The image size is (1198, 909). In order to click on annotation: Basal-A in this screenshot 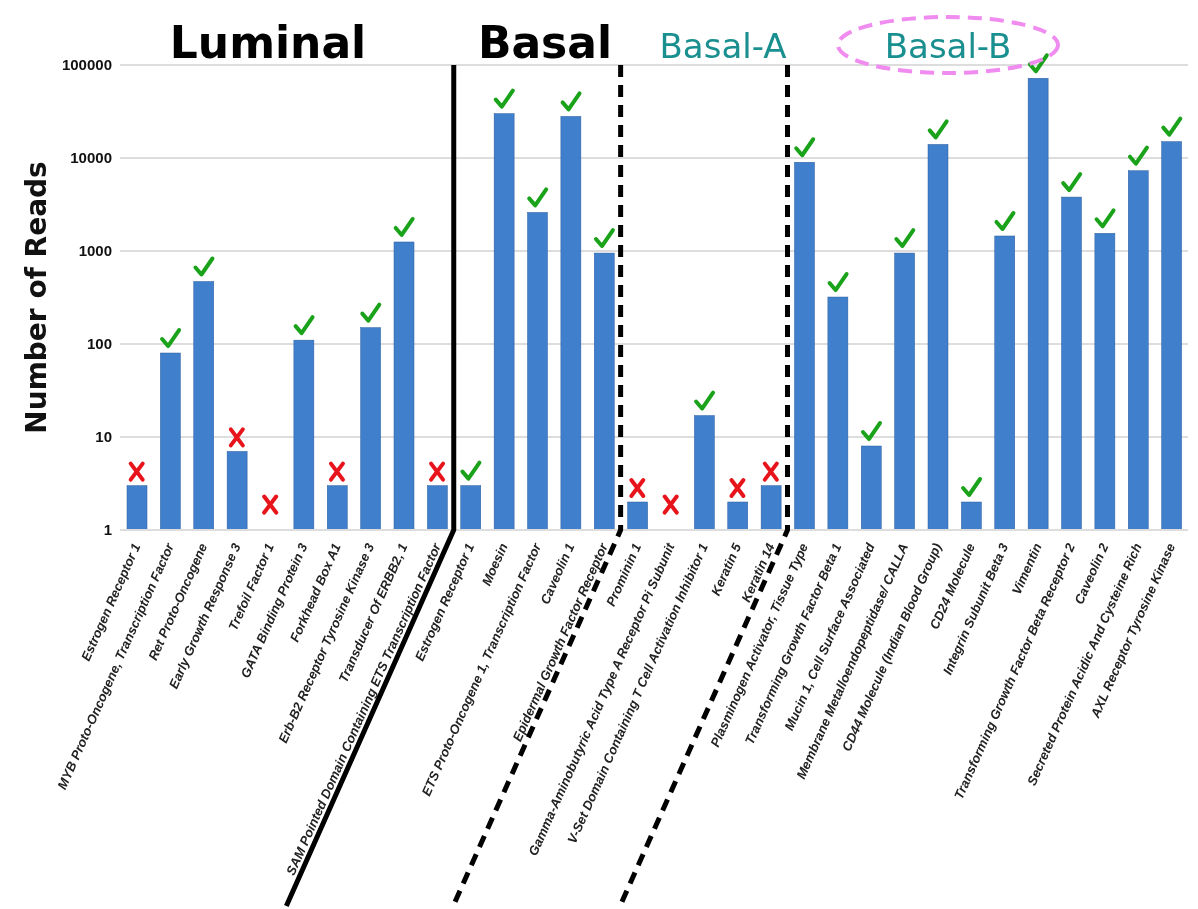, I will do `click(723, 46)`.